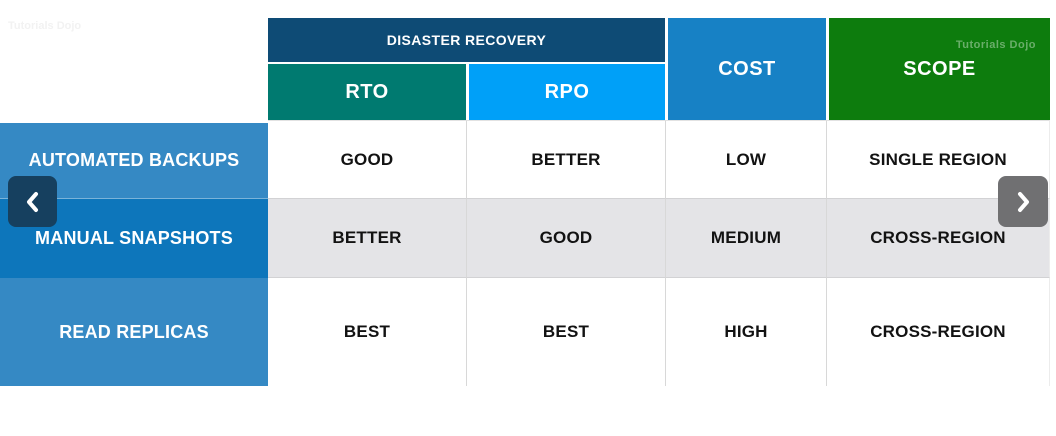 The width and height of the screenshot is (1056, 436). What do you see at coordinates (565, 238) in the screenshot?
I see `table-cell-rpo-manual-snapshots: GOOD` at bounding box center [565, 238].